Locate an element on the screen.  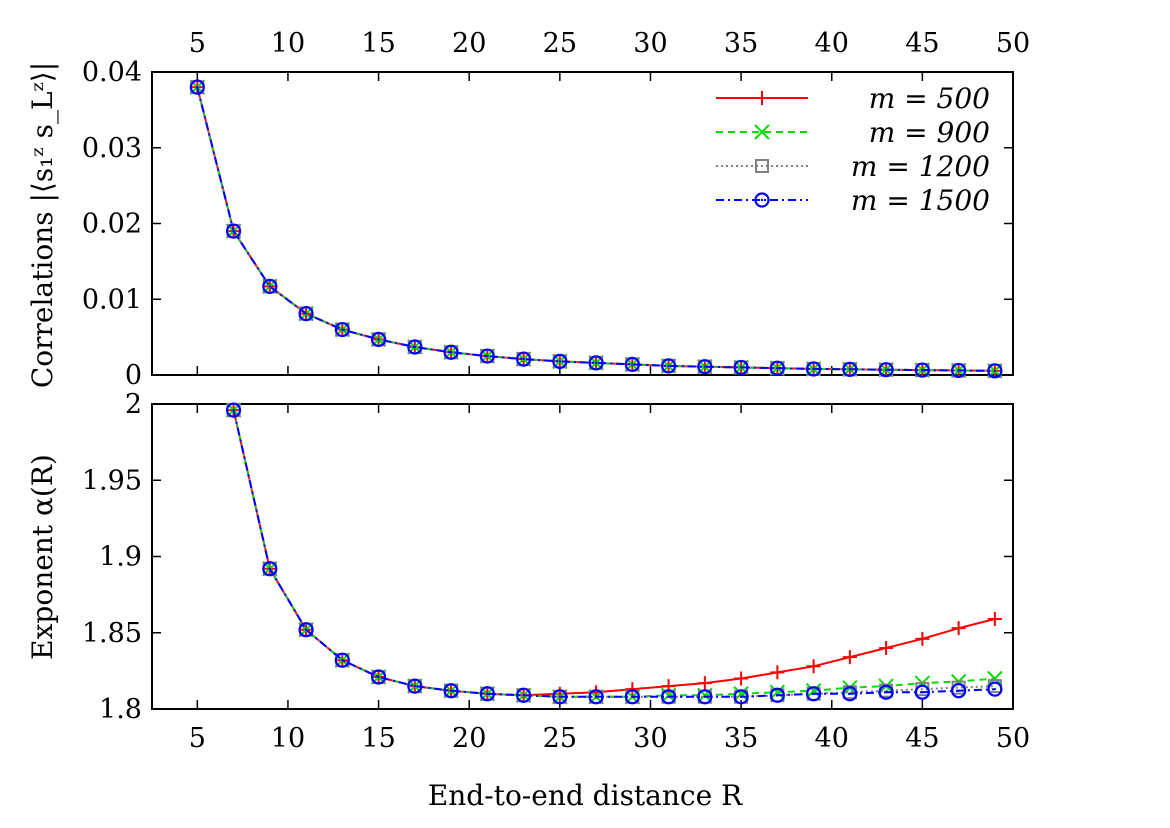
bottom-xtick-label: 30 is located at coordinates (650, 738).